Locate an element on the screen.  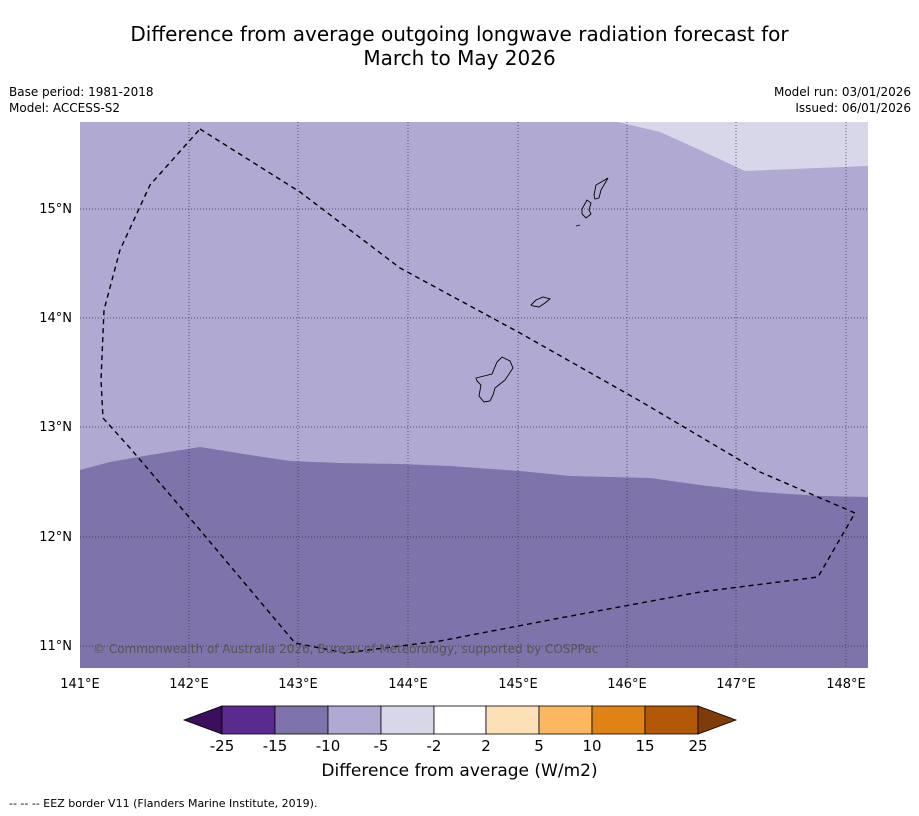
colorbar-extend-high is located at coordinates (717, 720).